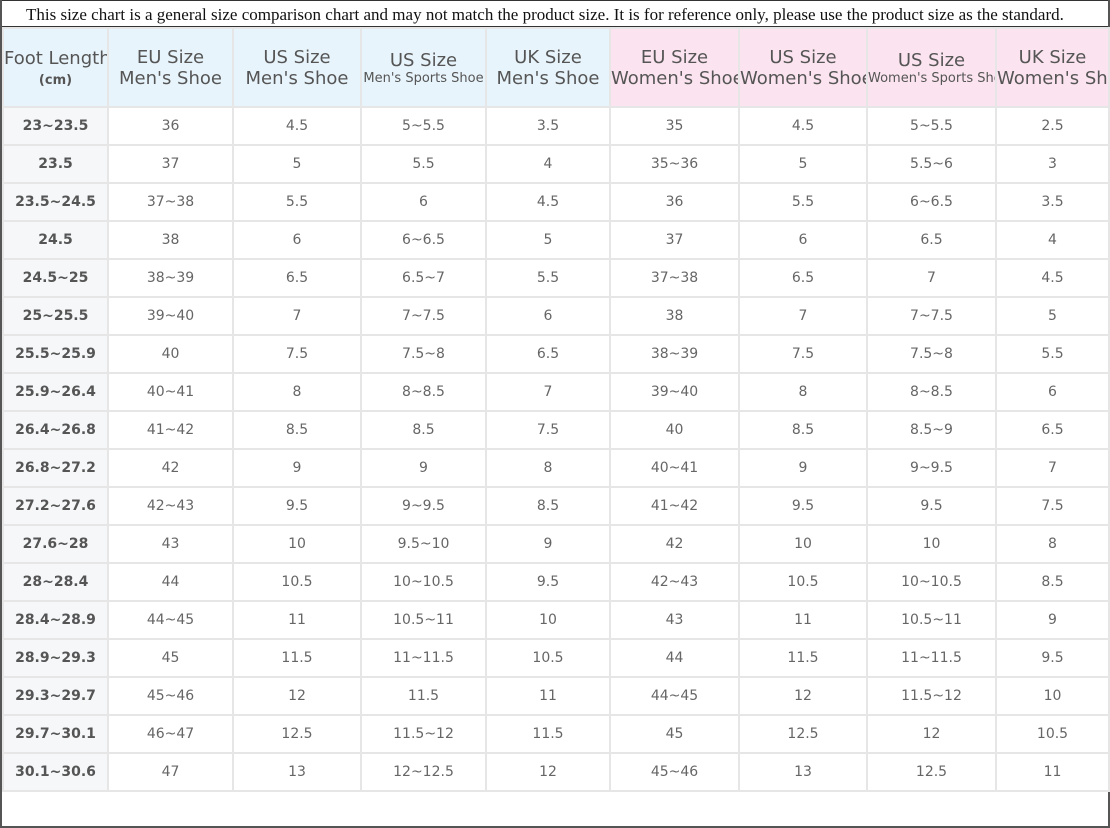  What do you see at coordinates (931, 658) in the screenshot?
I see `table-cell: 11~11.5` at bounding box center [931, 658].